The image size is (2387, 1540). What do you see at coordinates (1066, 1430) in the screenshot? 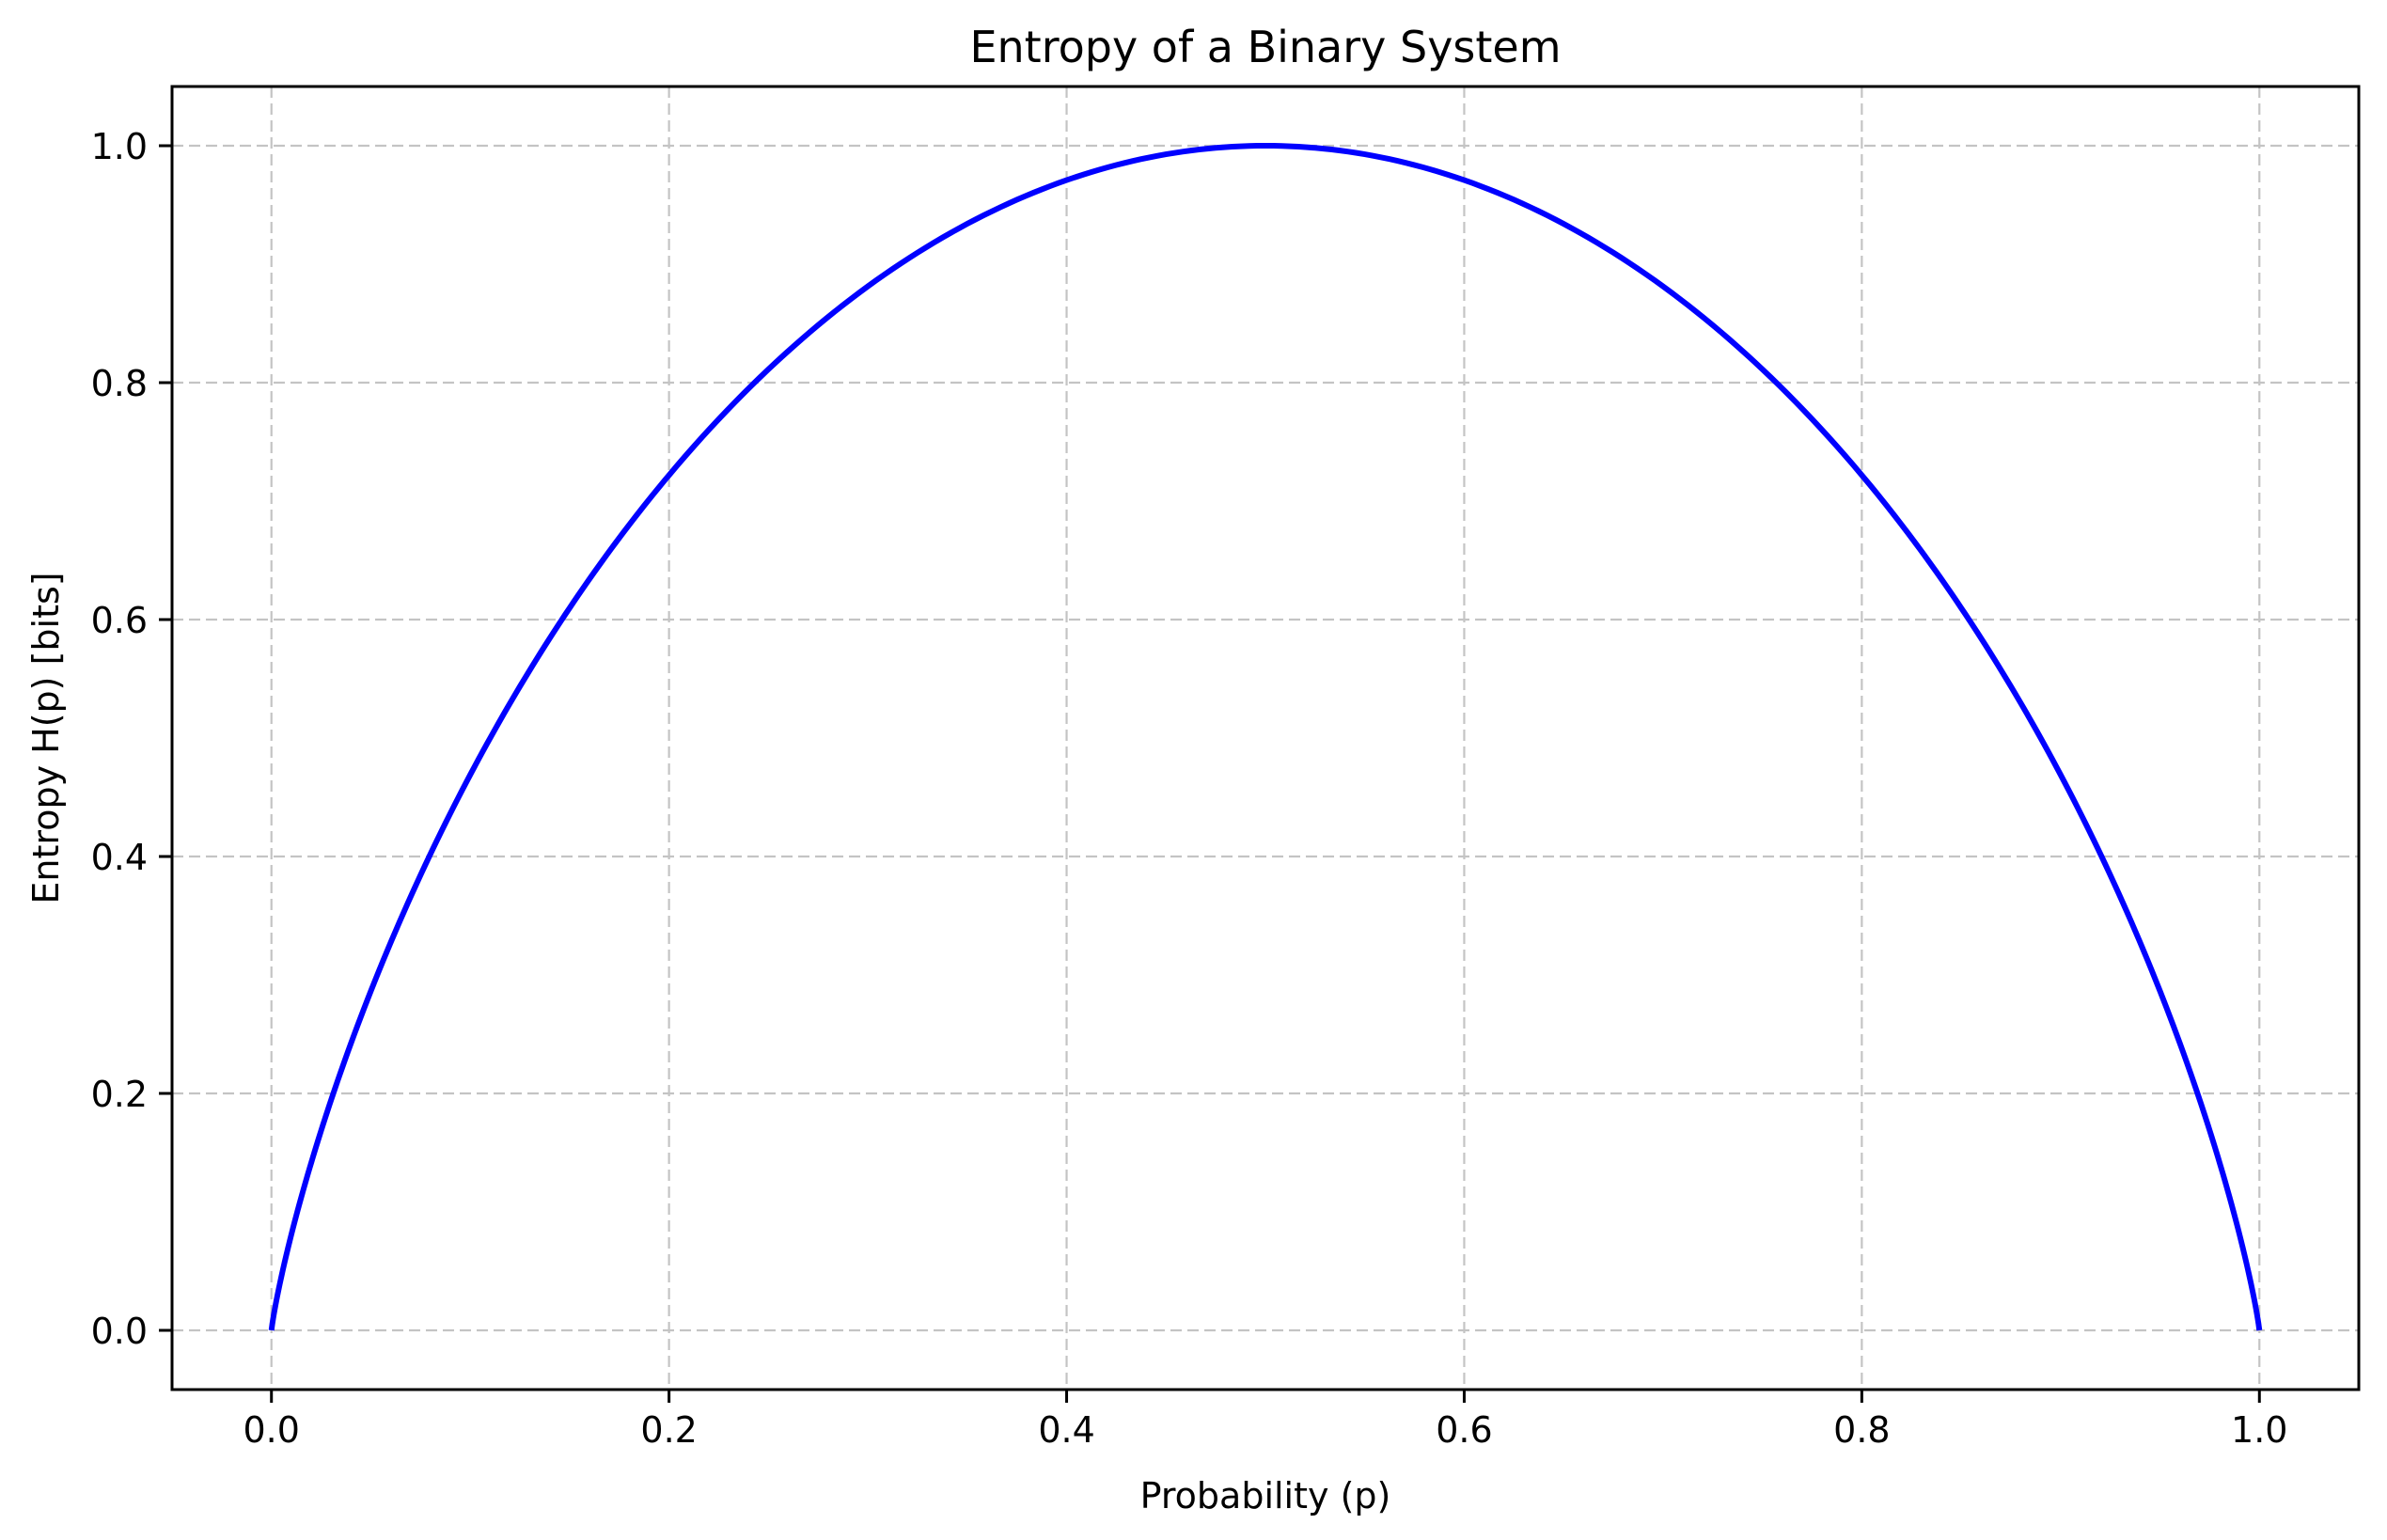
I see `x-tick-label: 0.4` at bounding box center [1066, 1430].